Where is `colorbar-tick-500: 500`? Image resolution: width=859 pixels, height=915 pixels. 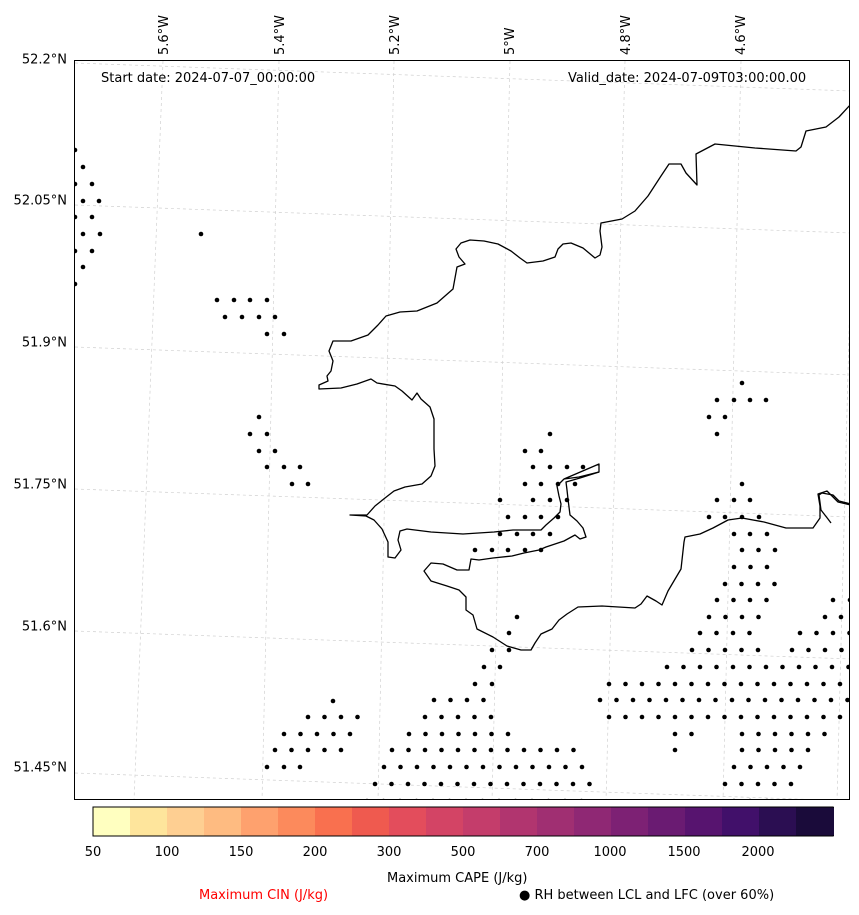 colorbar-tick-500: 500 is located at coordinates (463, 852).